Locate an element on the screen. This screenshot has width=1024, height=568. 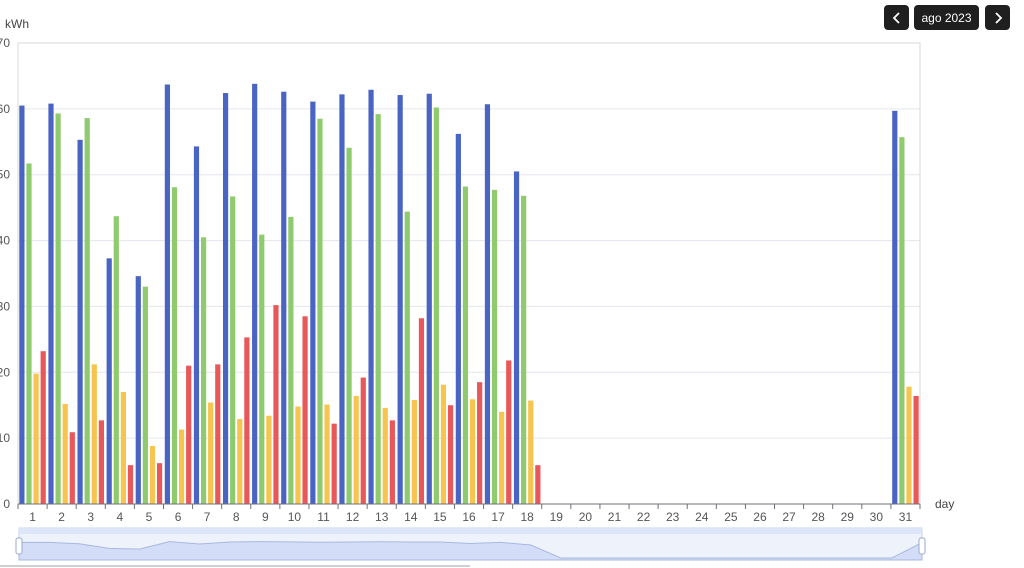
chevron-right-icon is located at coordinates (998, 17).